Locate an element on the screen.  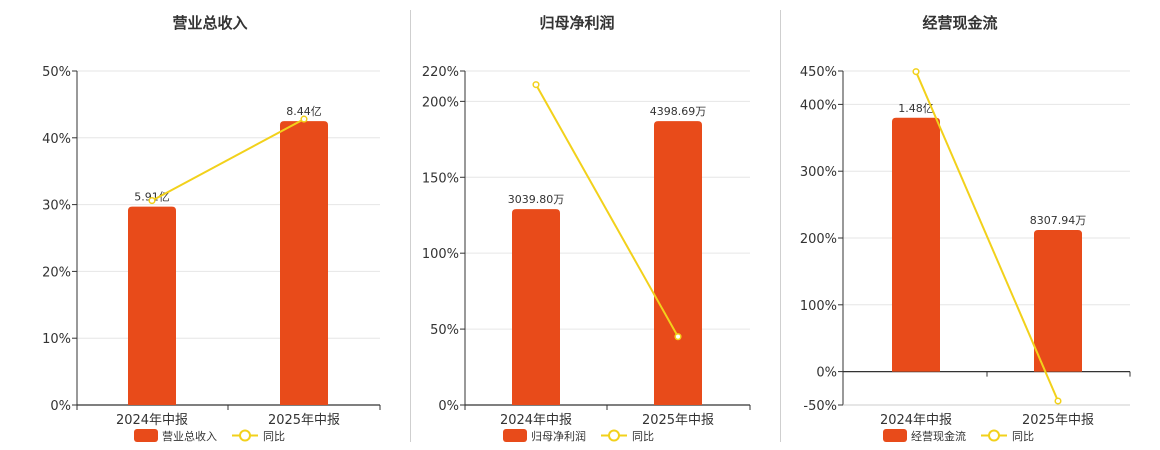
legend-bar-label: 营业总收入 is located at coordinates (189, 436).